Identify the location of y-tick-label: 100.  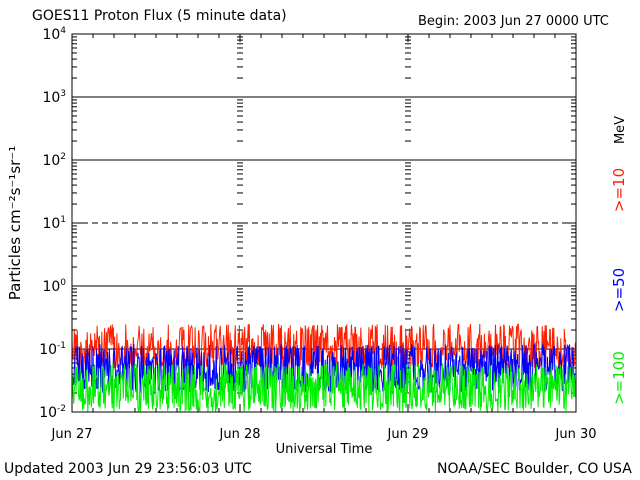
(54, 286).